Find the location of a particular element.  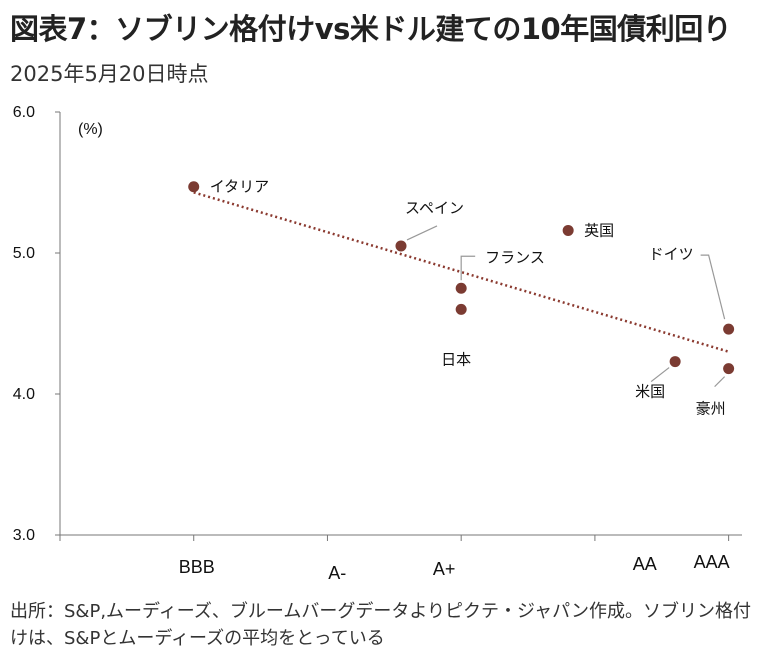

leader-lines is located at coordinates (566, 306).